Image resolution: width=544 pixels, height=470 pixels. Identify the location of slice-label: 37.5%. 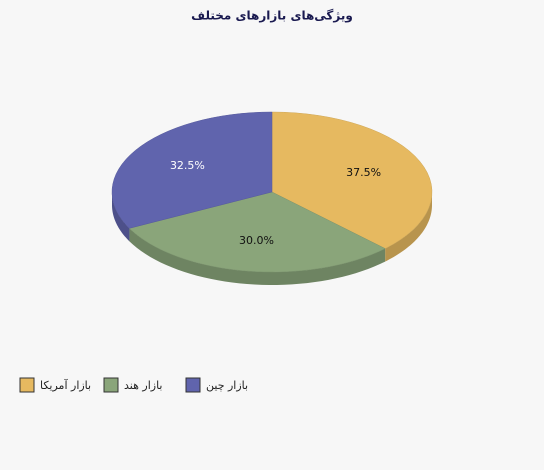
(363, 172).